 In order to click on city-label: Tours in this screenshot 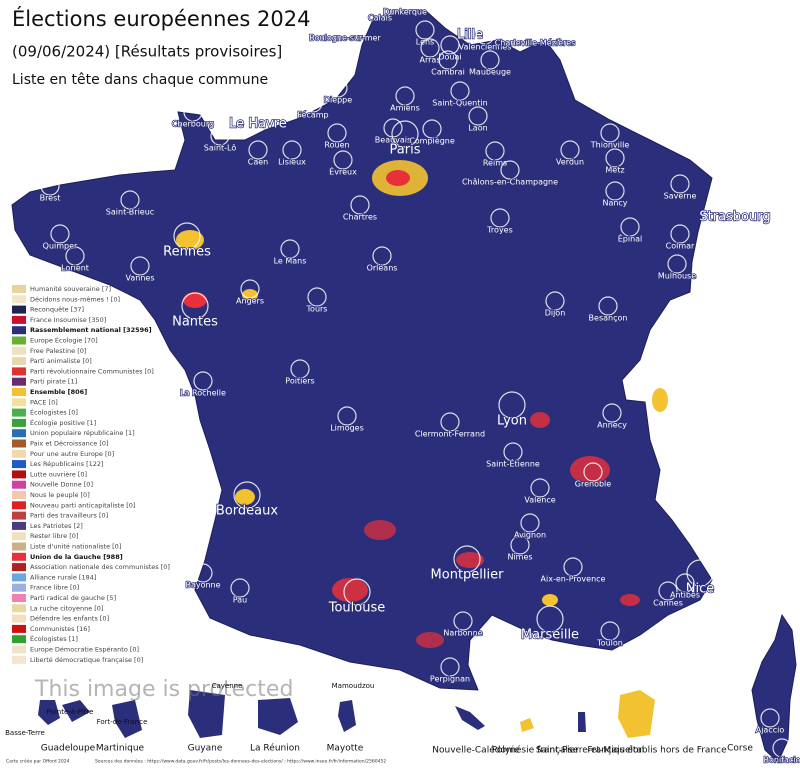, I will do `click(317, 309)`.